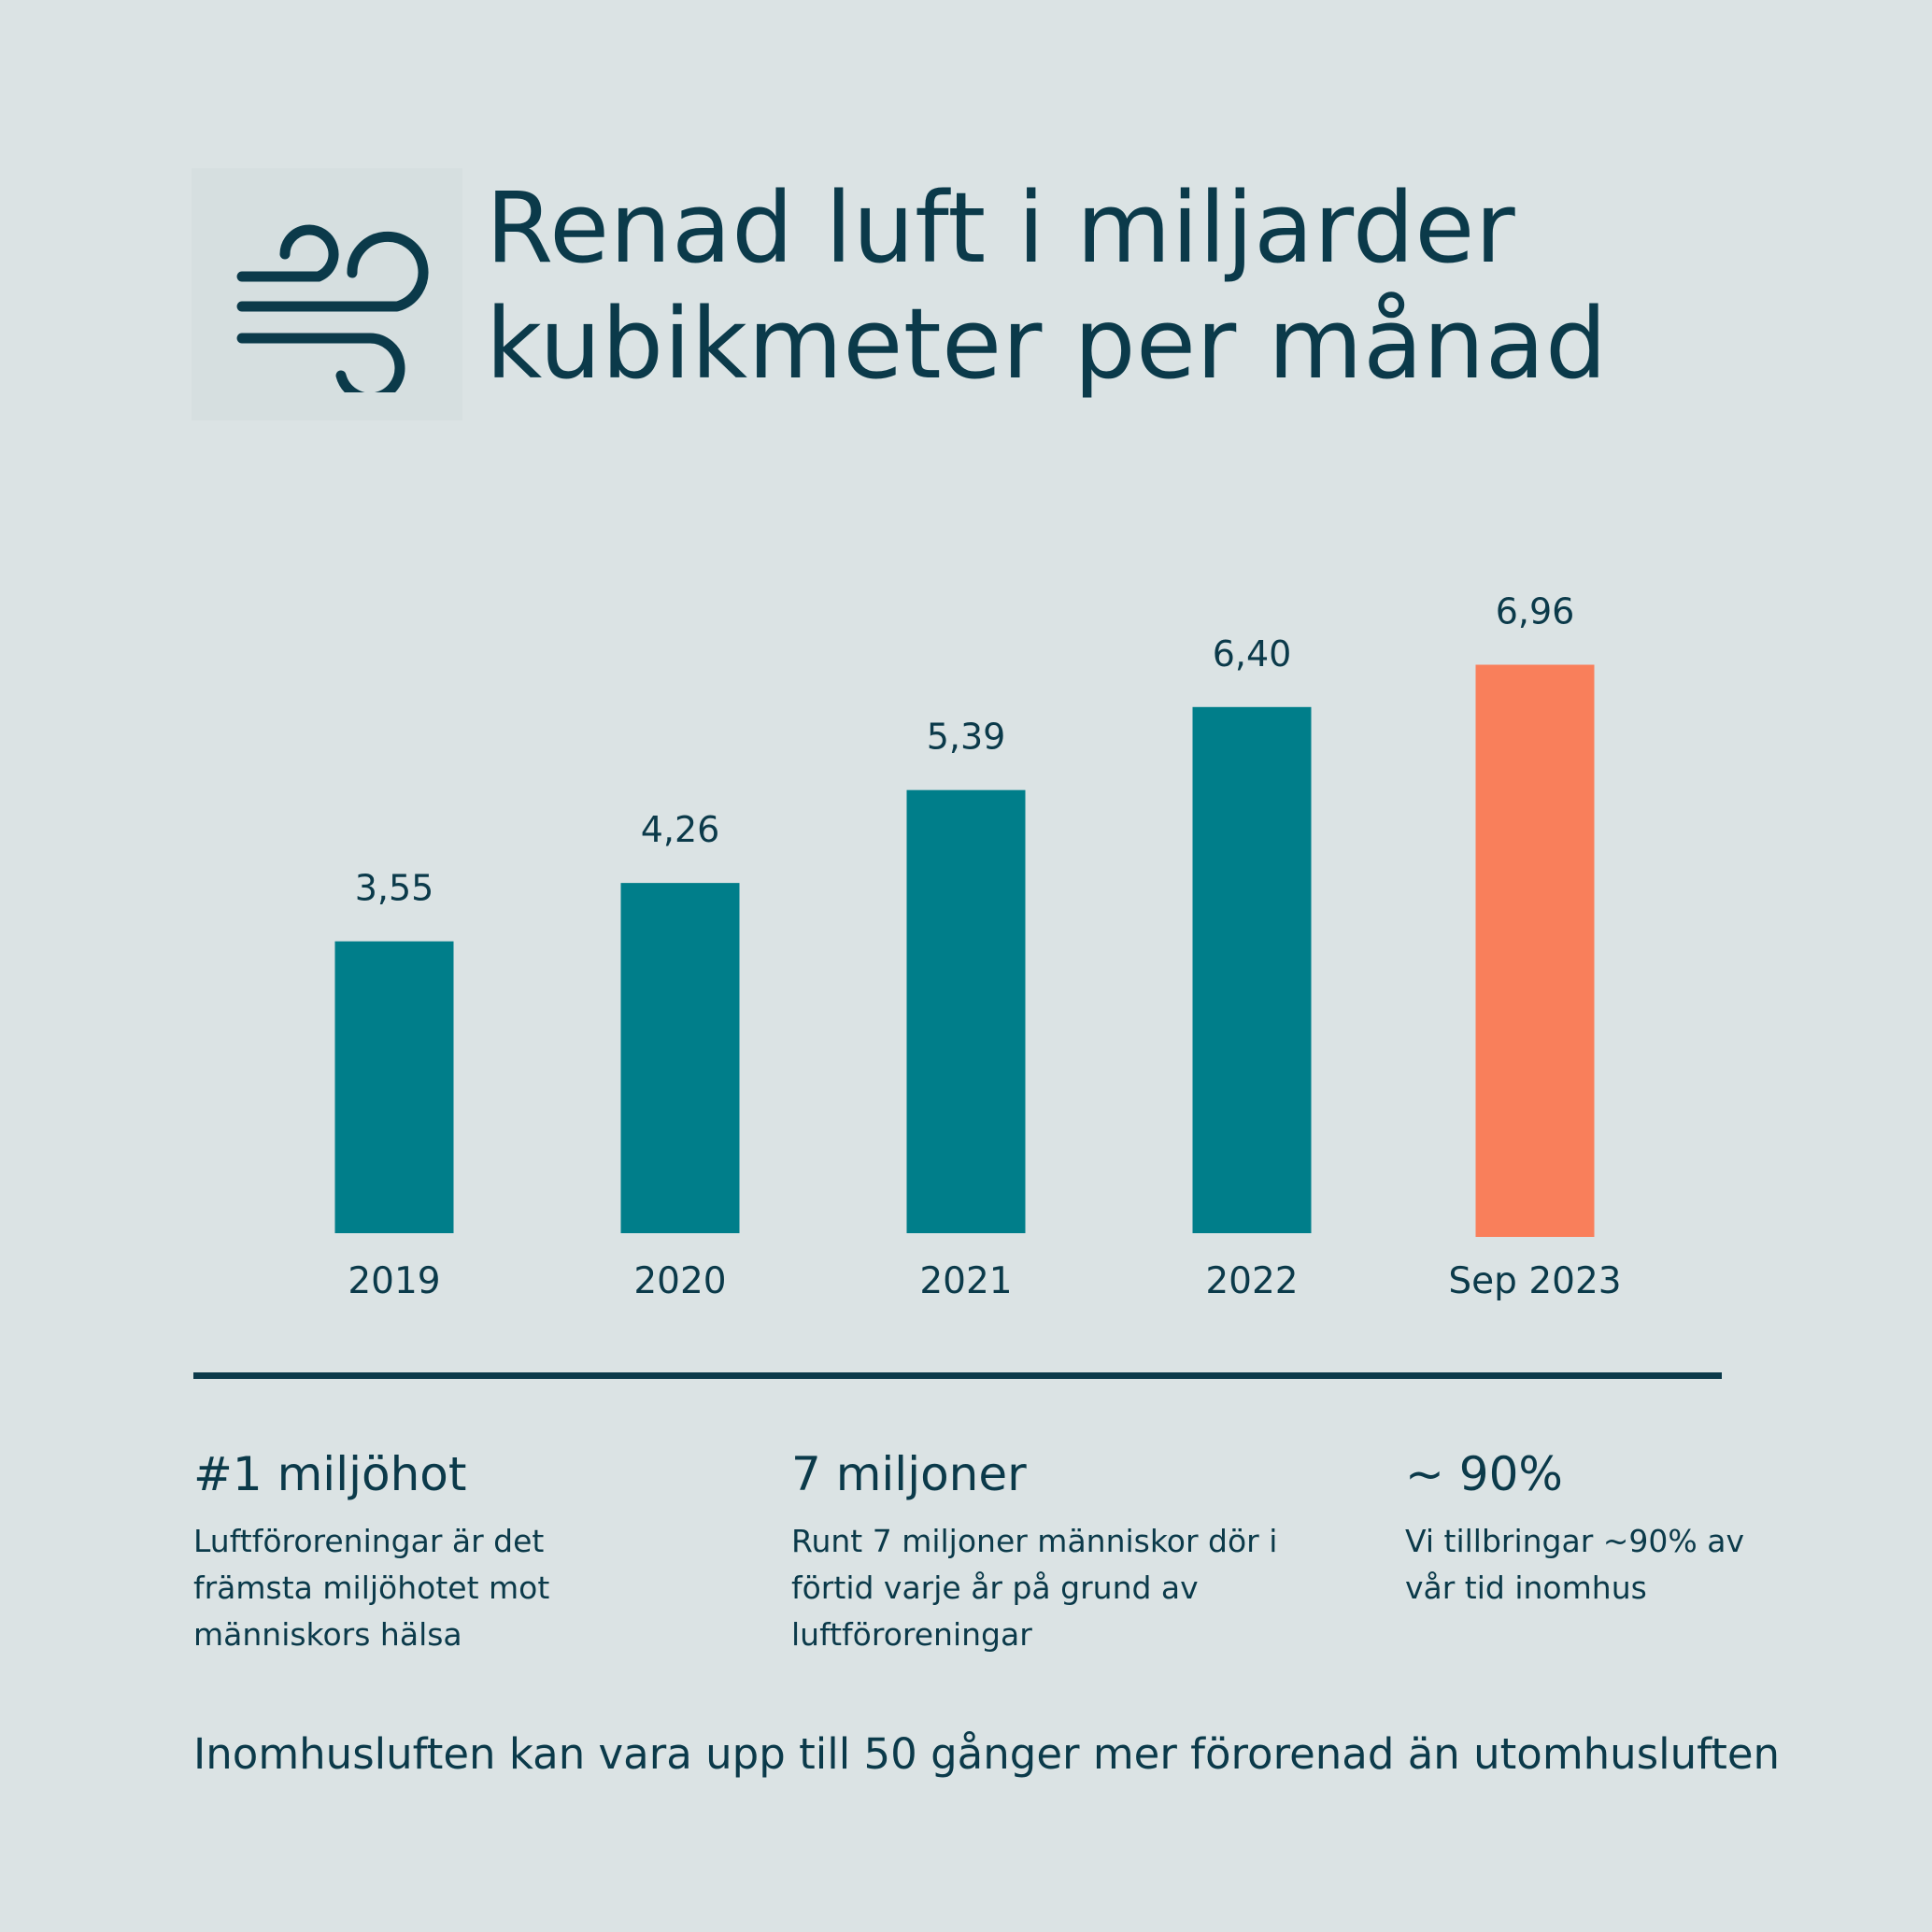 The width and height of the screenshot is (1932, 1932). I want to click on data-label: 6,40, so click(1252, 654).